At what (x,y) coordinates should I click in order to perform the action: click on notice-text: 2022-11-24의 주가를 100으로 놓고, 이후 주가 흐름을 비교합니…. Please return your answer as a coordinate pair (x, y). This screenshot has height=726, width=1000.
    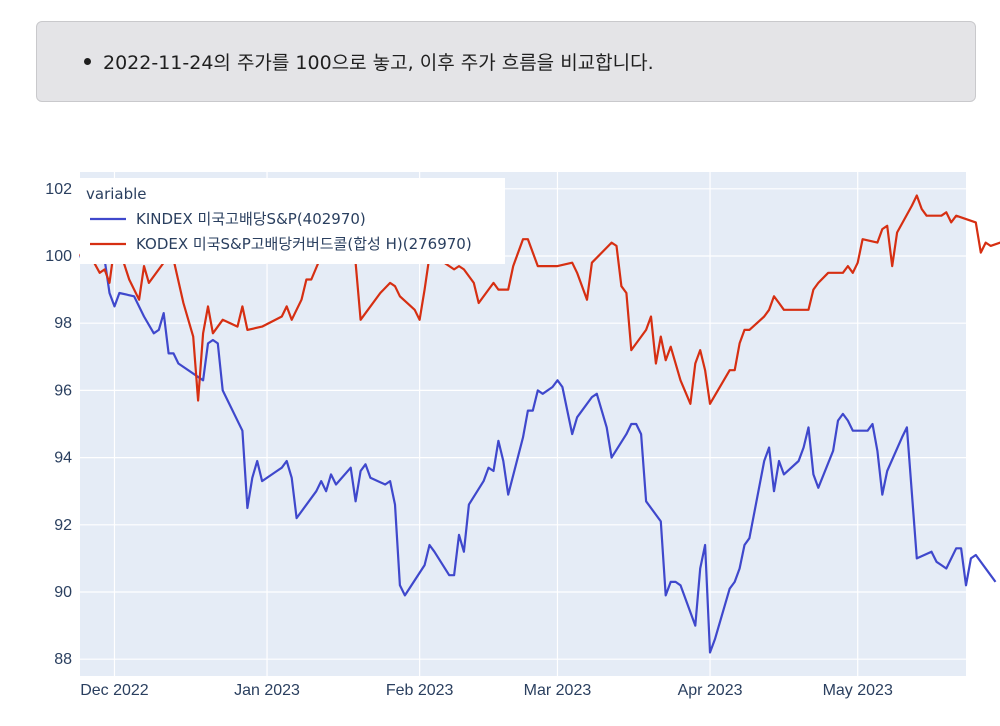
    Looking at the image, I should click on (378, 63).